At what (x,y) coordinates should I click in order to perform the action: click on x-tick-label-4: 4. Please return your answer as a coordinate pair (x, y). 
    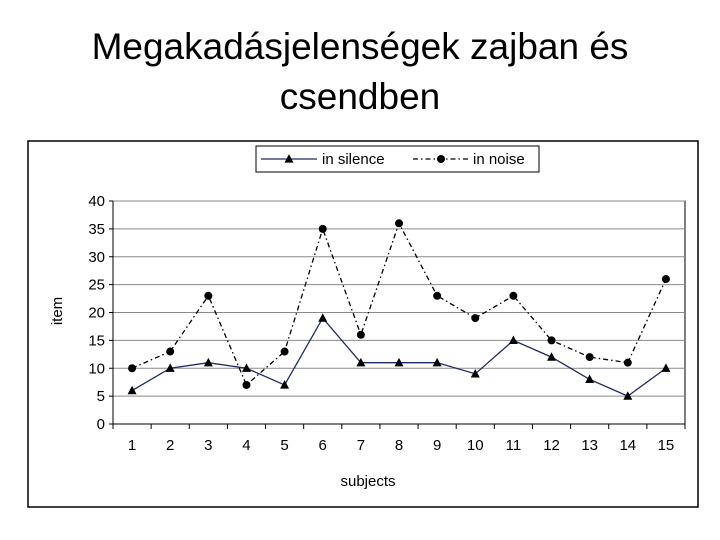
    Looking at the image, I should click on (246, 445).